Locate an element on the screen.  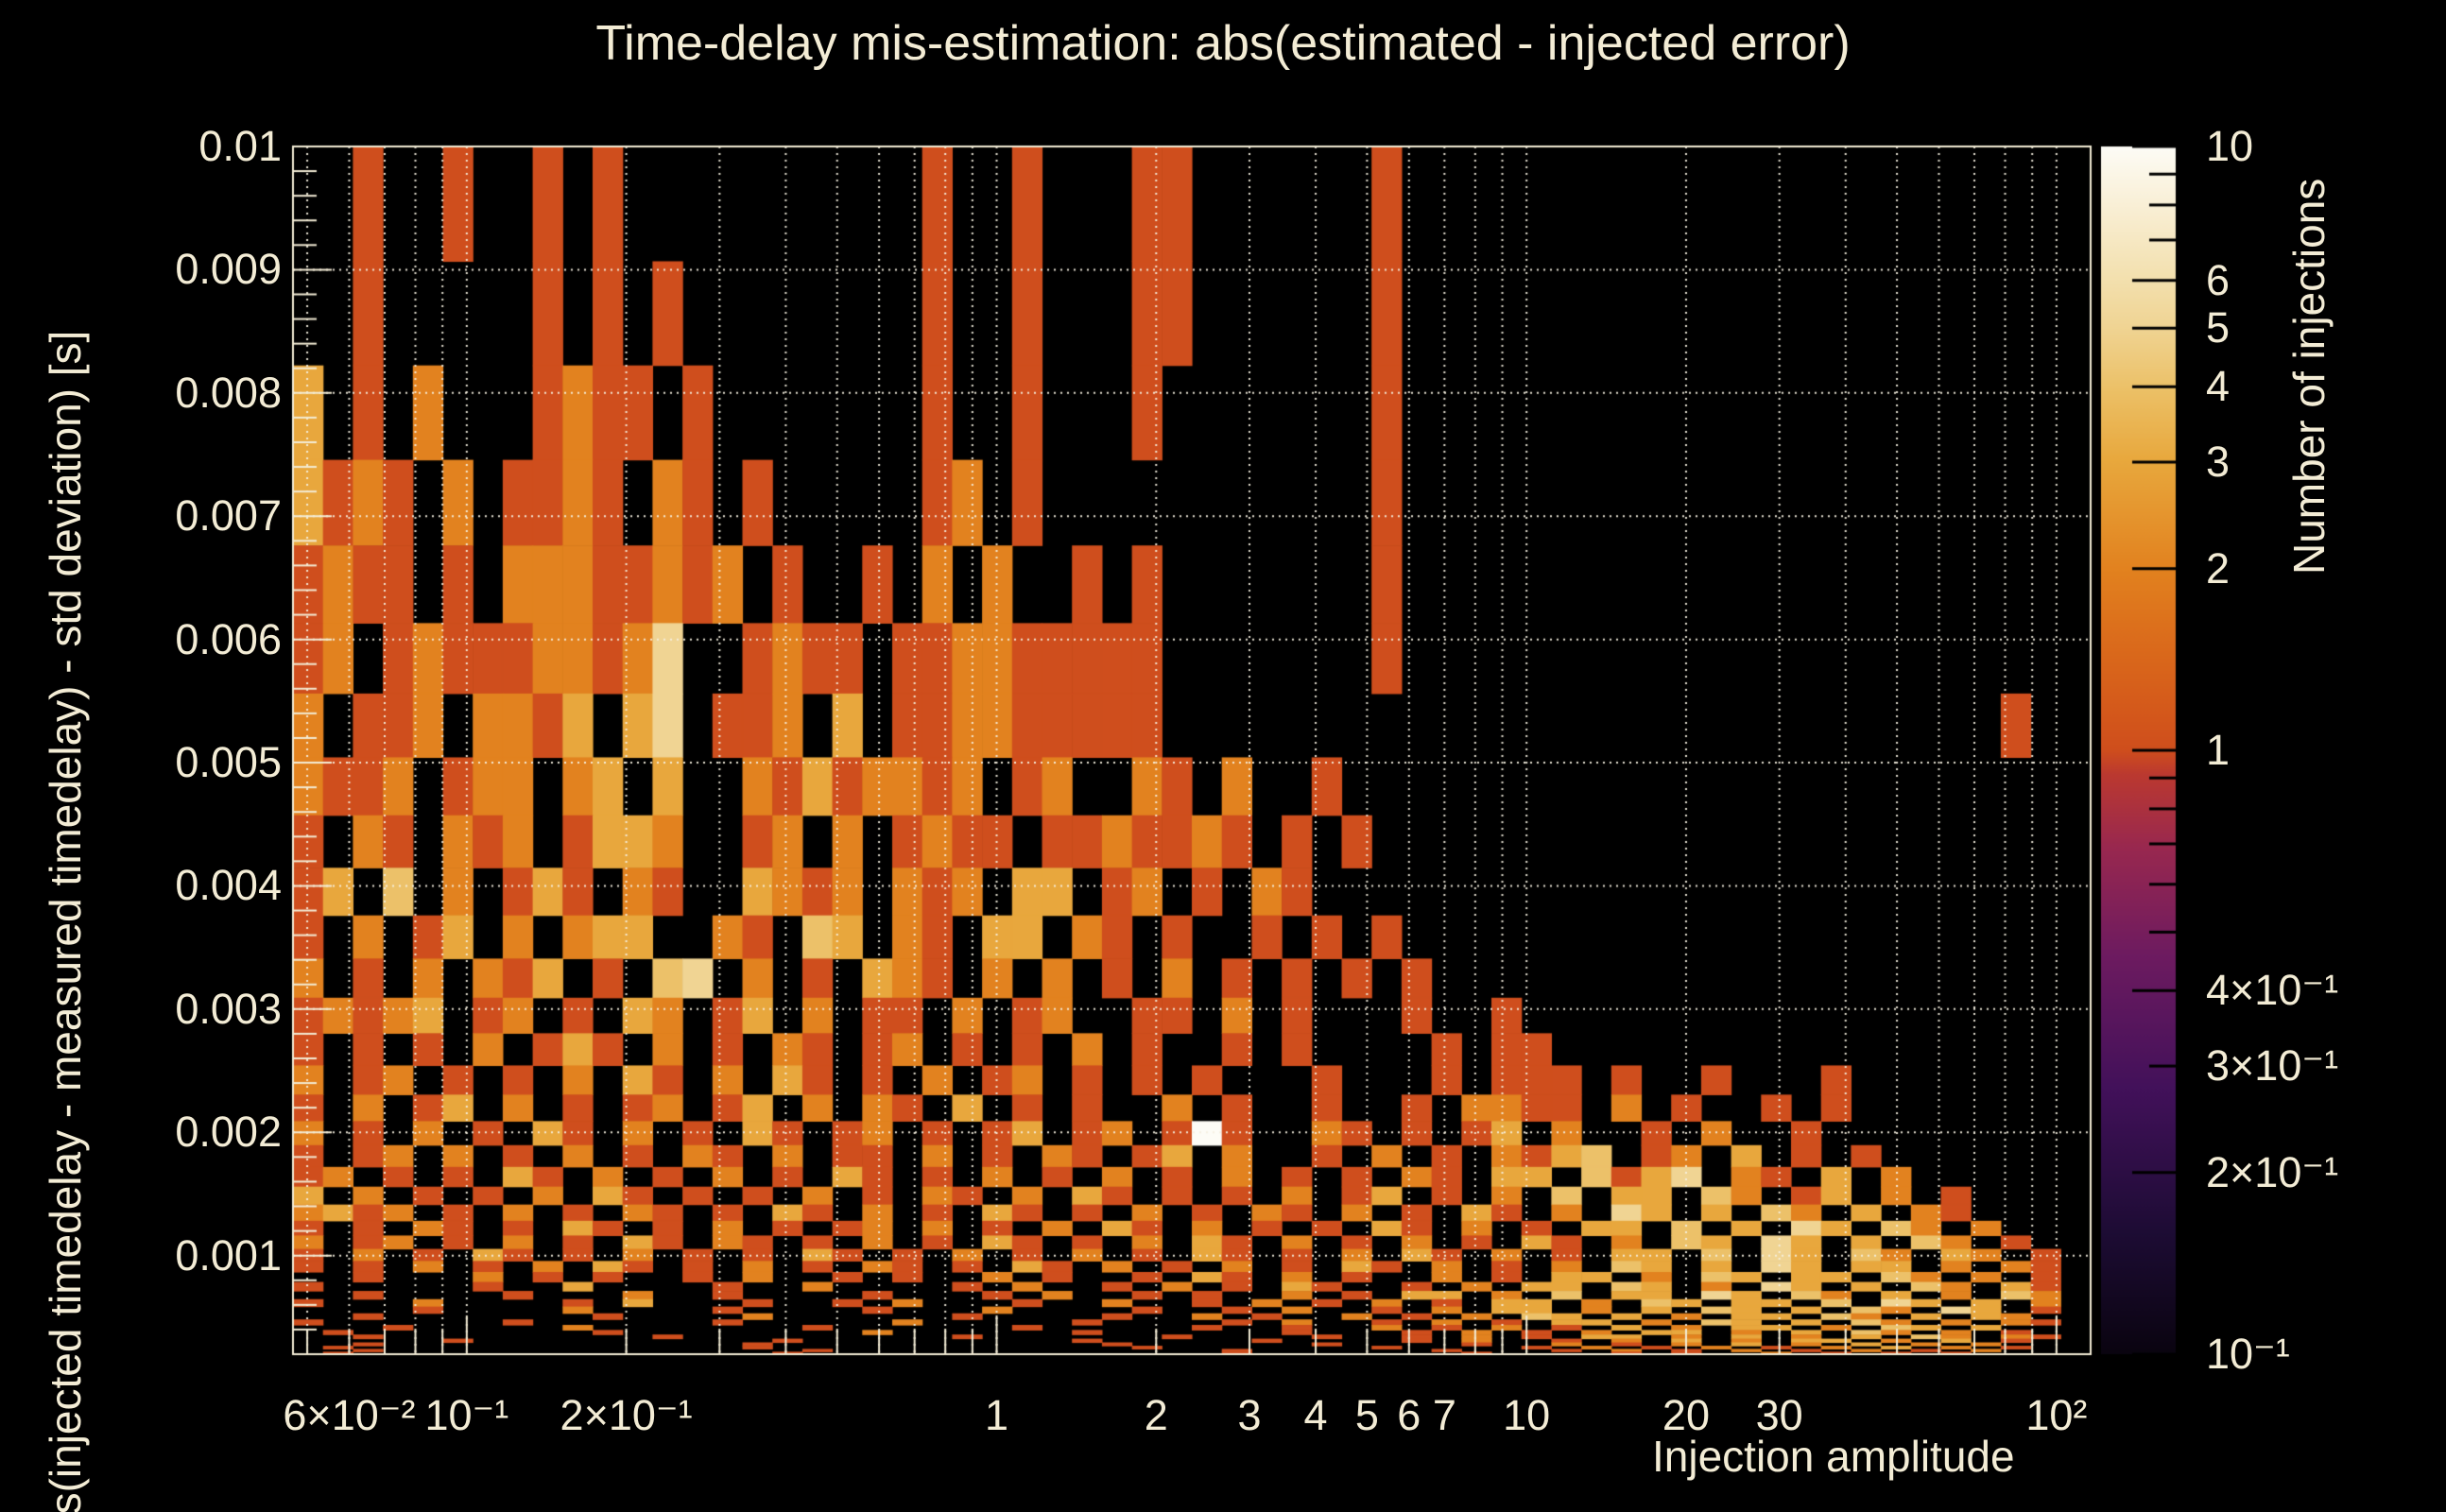
colorbar-tick-label: 1 is located at coordinates (2218, 750).